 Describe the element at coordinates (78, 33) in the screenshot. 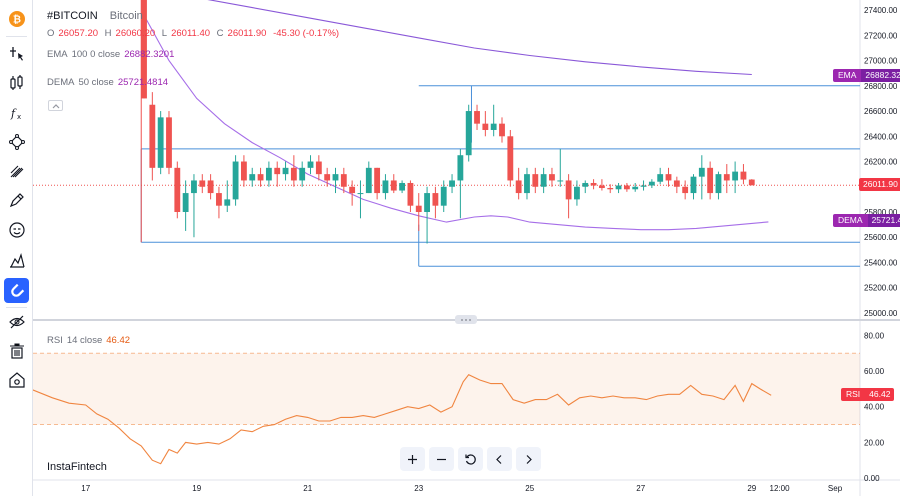

I see `open-value: 26057.20` at that location.